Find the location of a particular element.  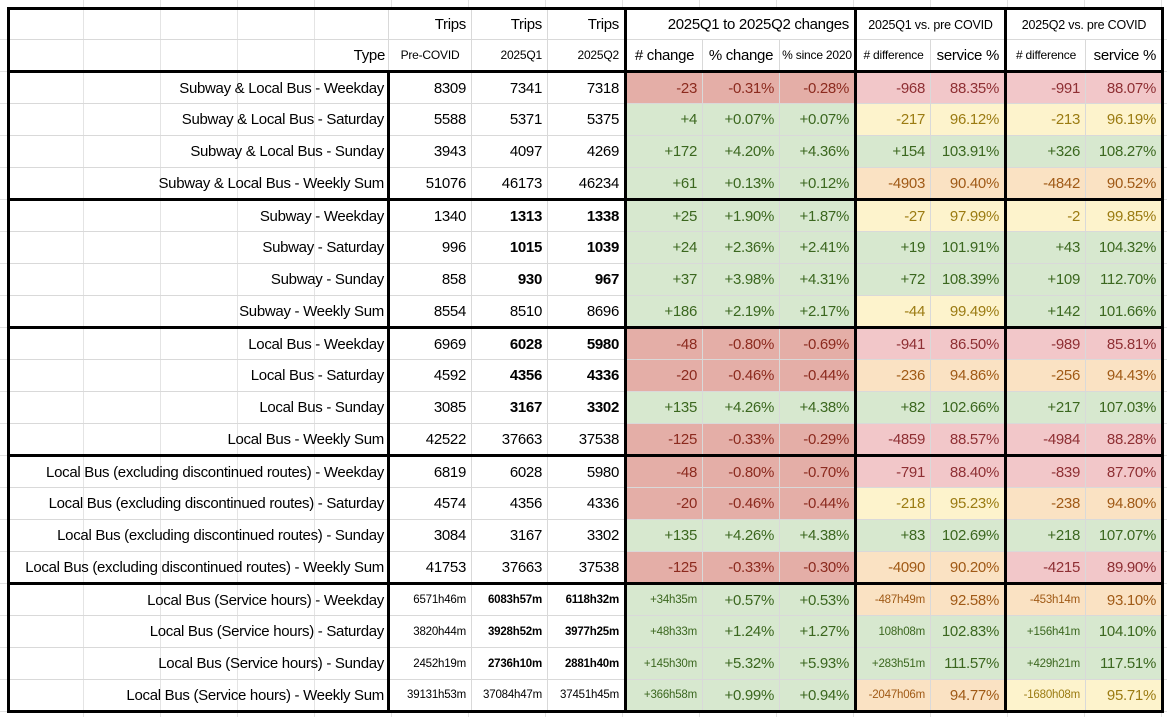

pct-change-cell: -0.46% is located at coordinates (741, 503).